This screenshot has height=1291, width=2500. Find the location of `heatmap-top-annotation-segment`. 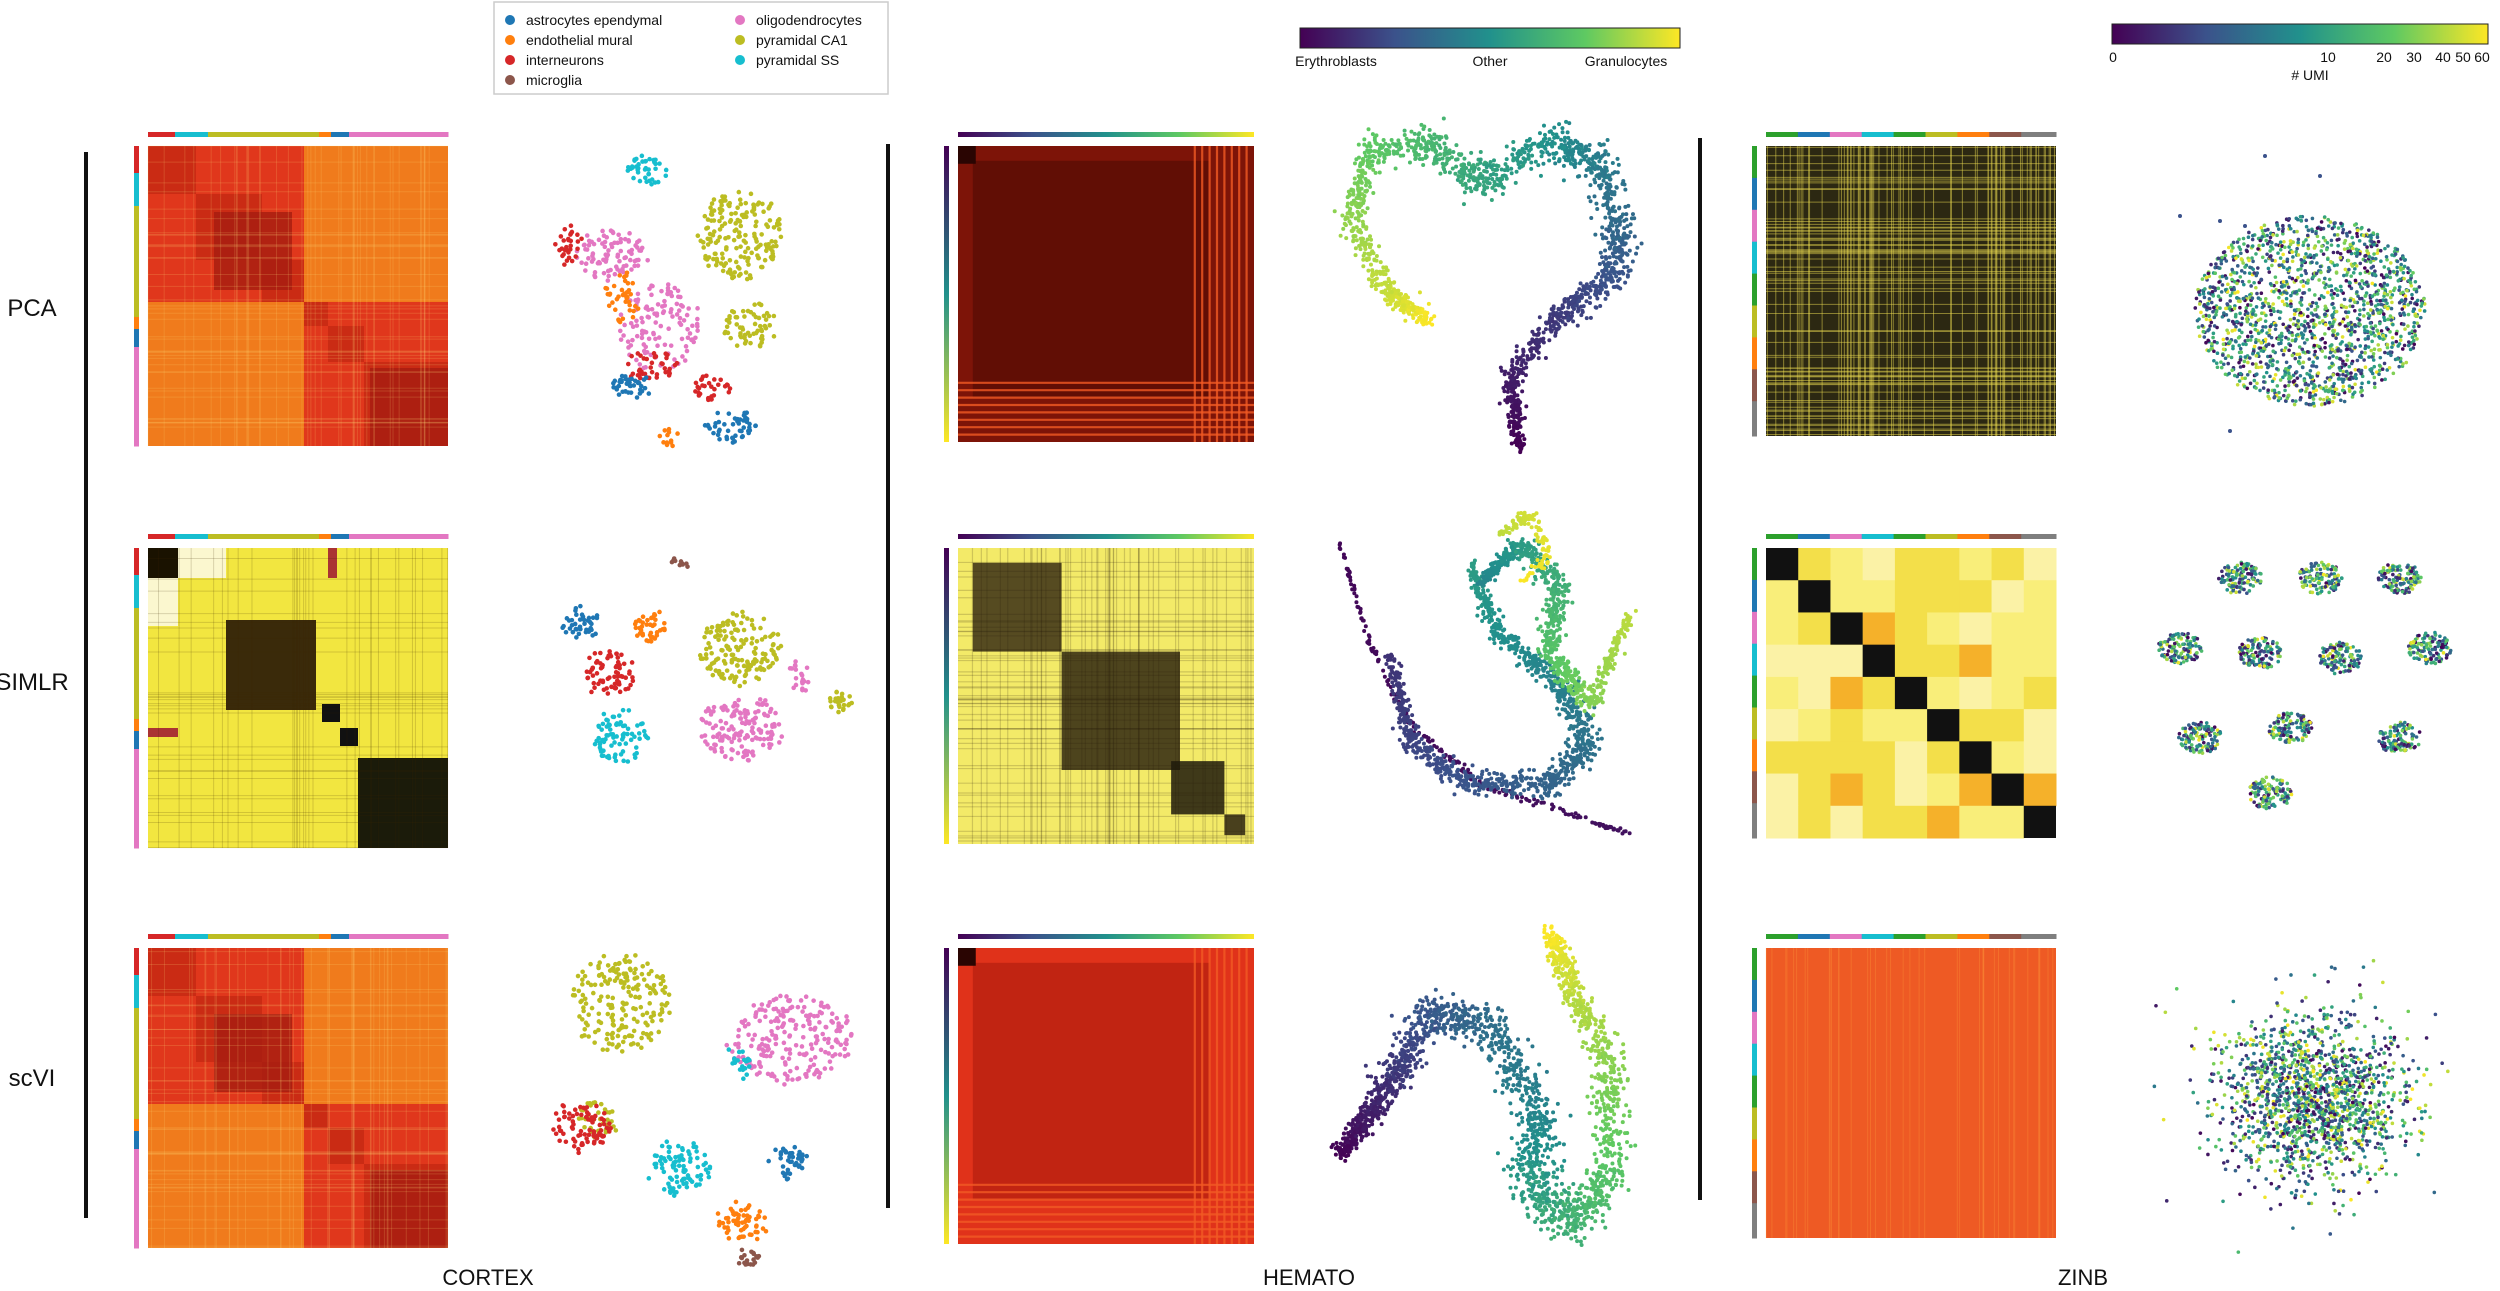

heatmap-top-annotation-segment is located at coordinates (1909, 134).